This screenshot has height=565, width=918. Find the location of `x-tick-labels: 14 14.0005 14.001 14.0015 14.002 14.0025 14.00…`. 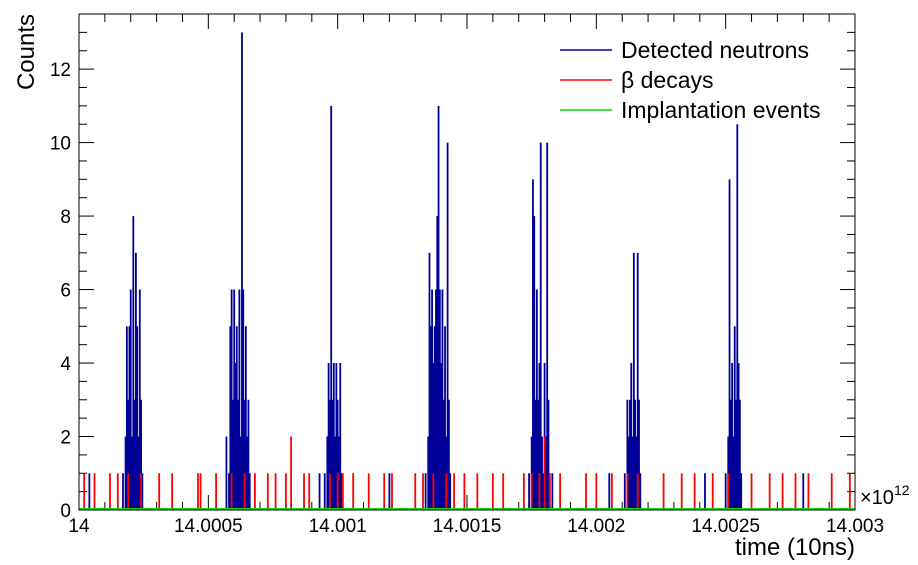

x-tick-labels: 14 14.0005 14.001 14.0015 14.002 14.0025 14.00… is located at coordinates (476, 526).